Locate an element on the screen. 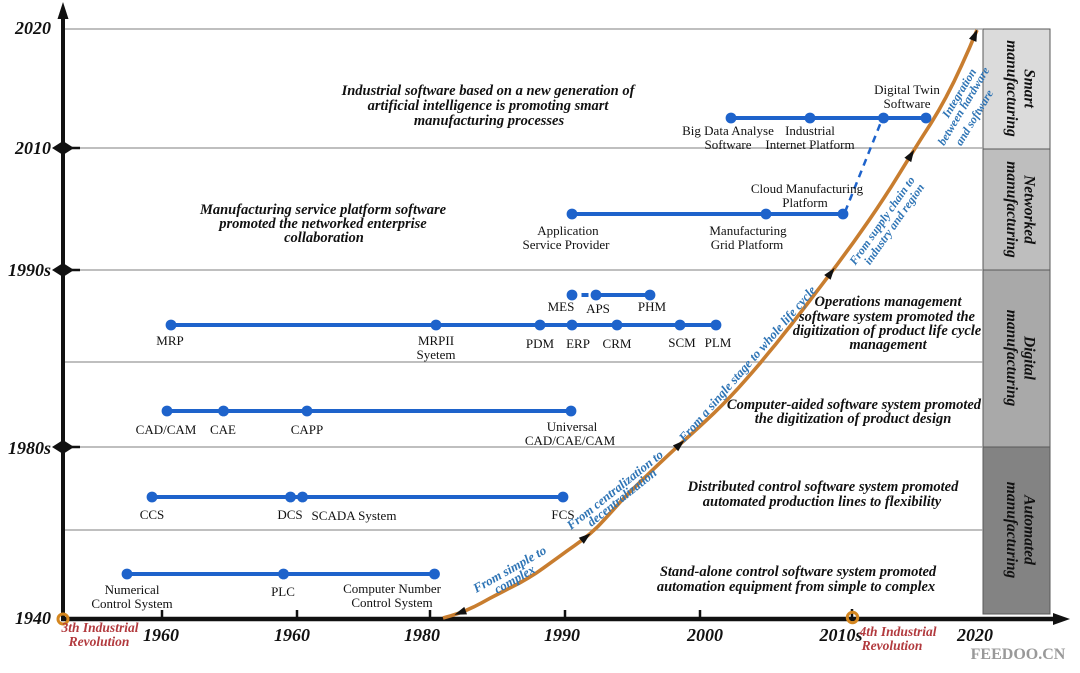  svg-text: Universal is located at coordinates (572, 426).